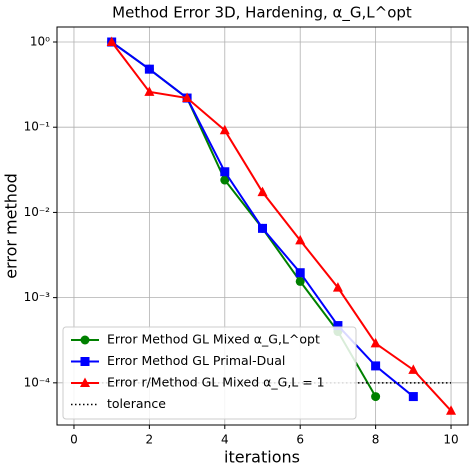 Image resolution: width=474 pixels, height=467 pixels. Describe the element at coordinates (37, 297) in the screenshot. I see `y-tick-label: 10⁻³` at that location.